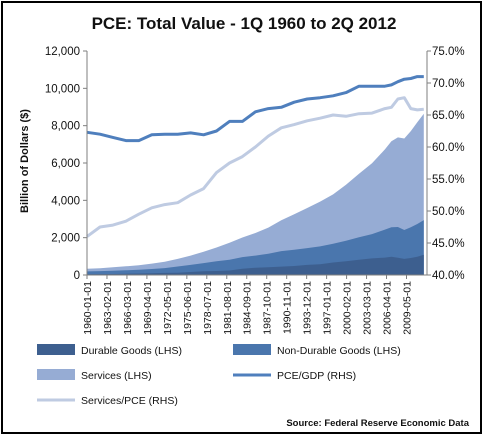 The height and width of the screenshot is (435, 483). What do you see at coordinates (268, 308) in the screenshot?
I see `x-tick-label: 1987-10-01` at bounding box center [268, 308].